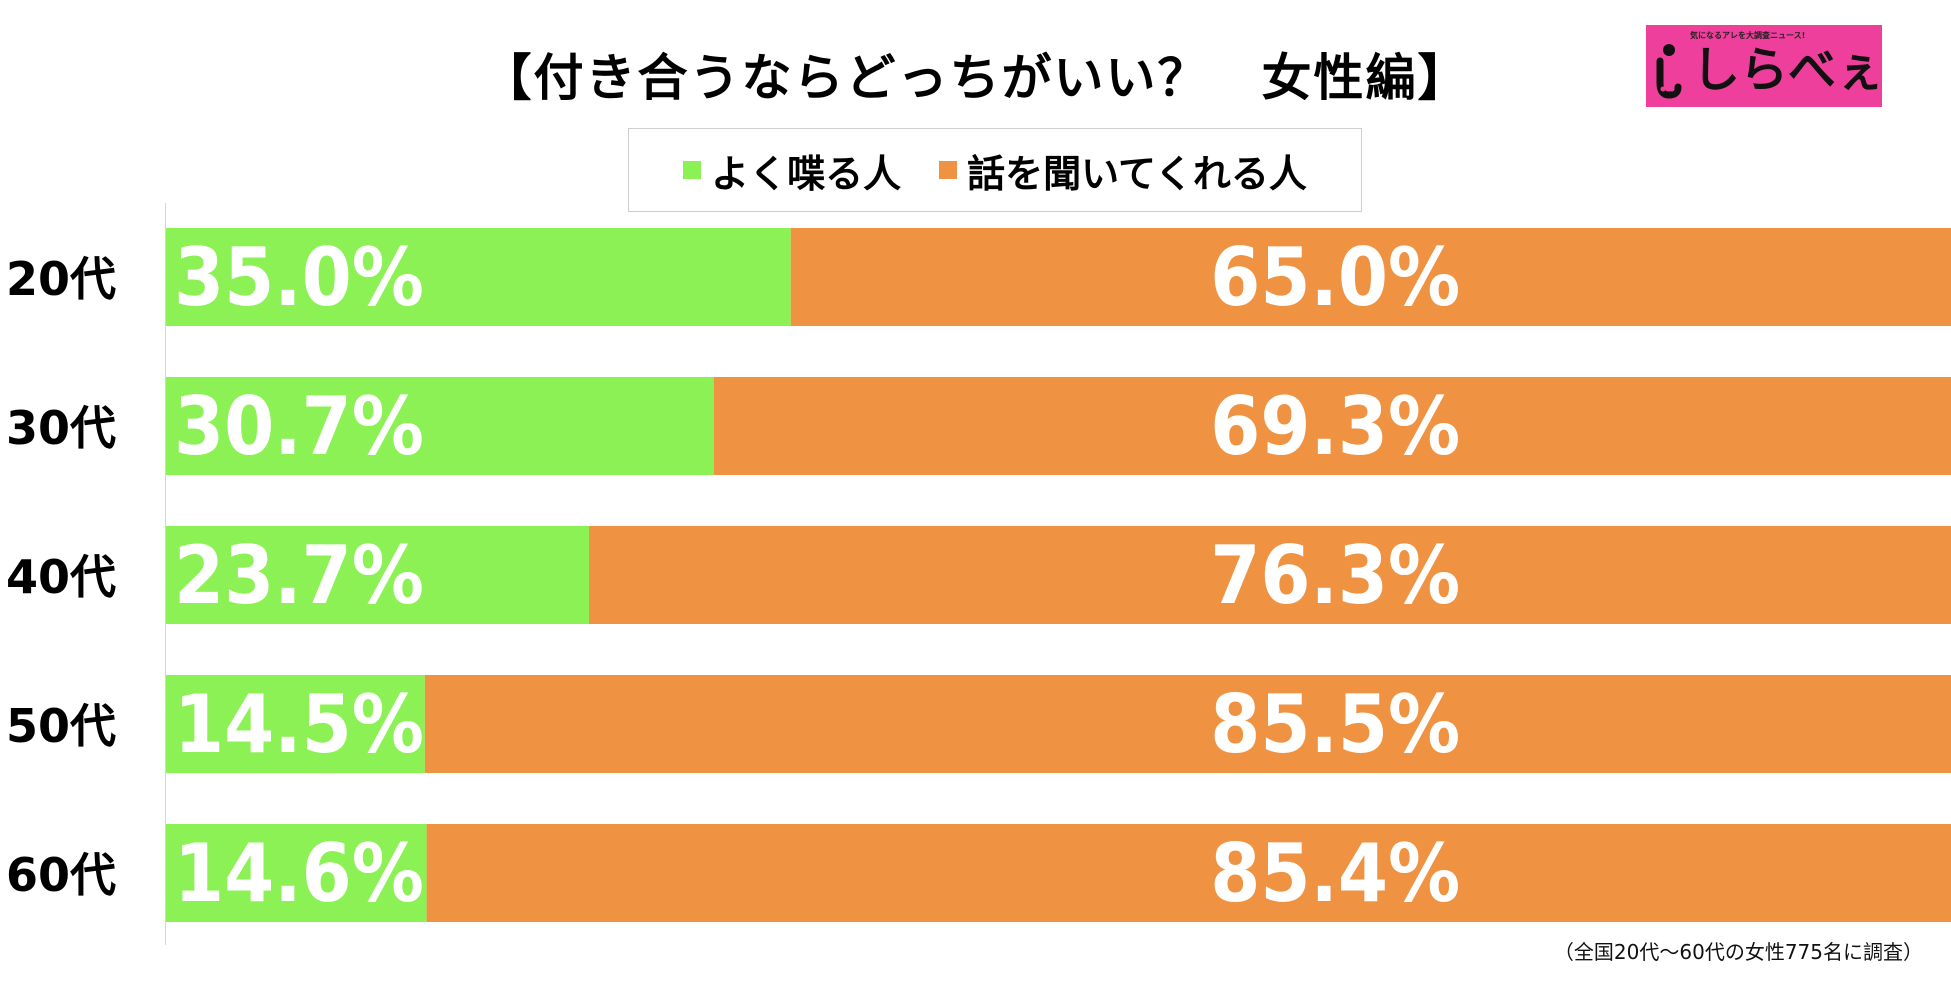 The width and height of the screenshot is (1951, 981). What do you see at coordinates (61, 428) in the screenshot?
I see `category-label: 30代` at bounding box center [61, 428].